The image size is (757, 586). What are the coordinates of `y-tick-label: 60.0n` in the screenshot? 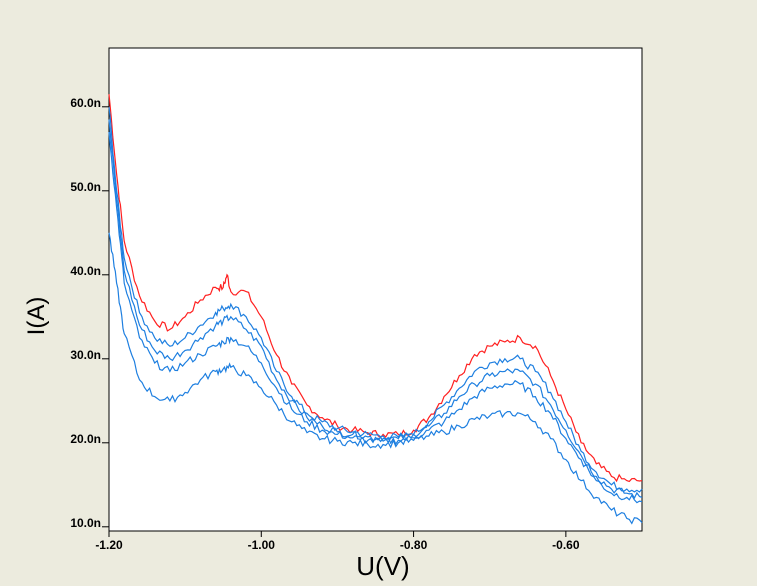 It's located at (85, 103).